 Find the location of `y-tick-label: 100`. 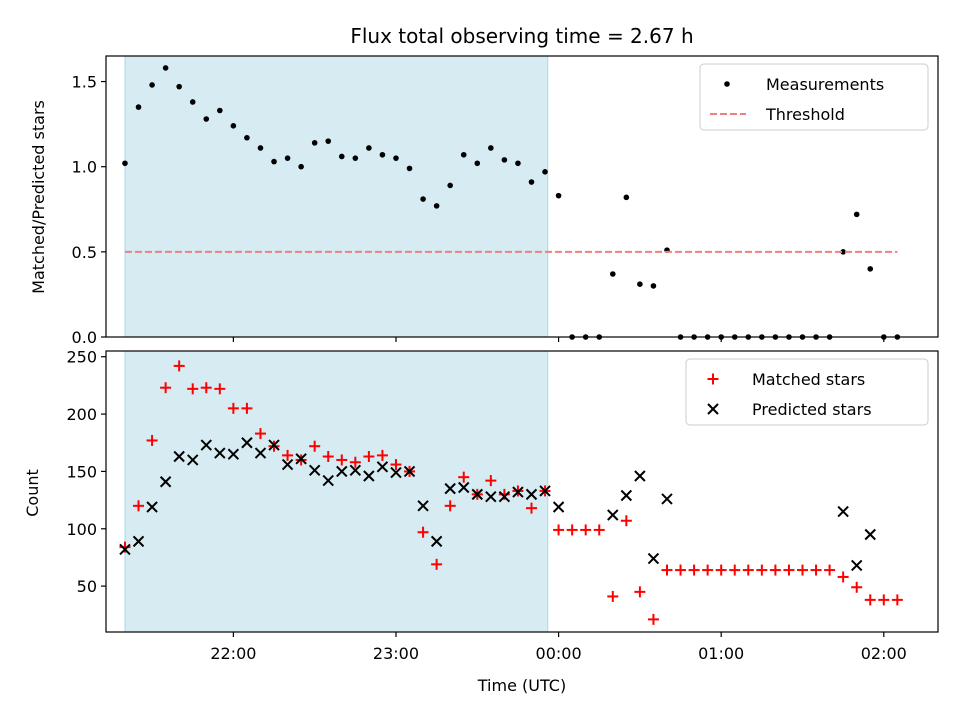

y-tick-label: 100 is located at coordinates (81, 529).